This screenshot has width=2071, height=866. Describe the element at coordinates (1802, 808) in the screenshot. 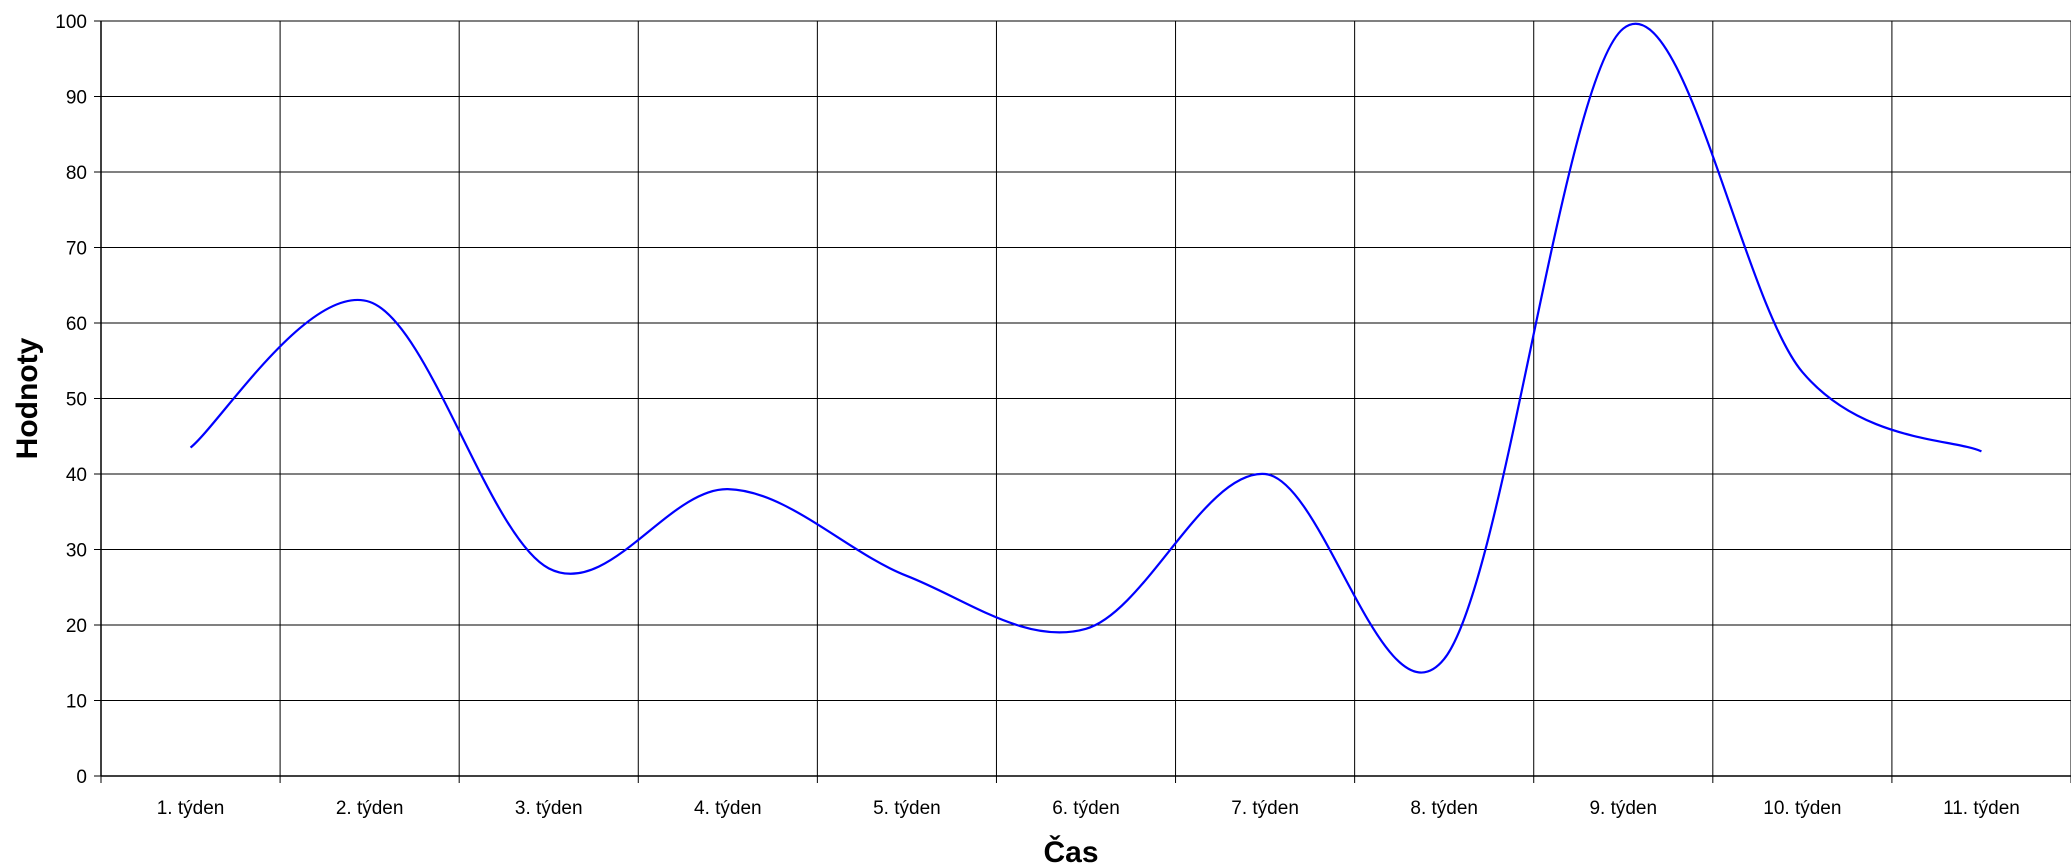

I see `x-tick-label: 10. týden` at that location.